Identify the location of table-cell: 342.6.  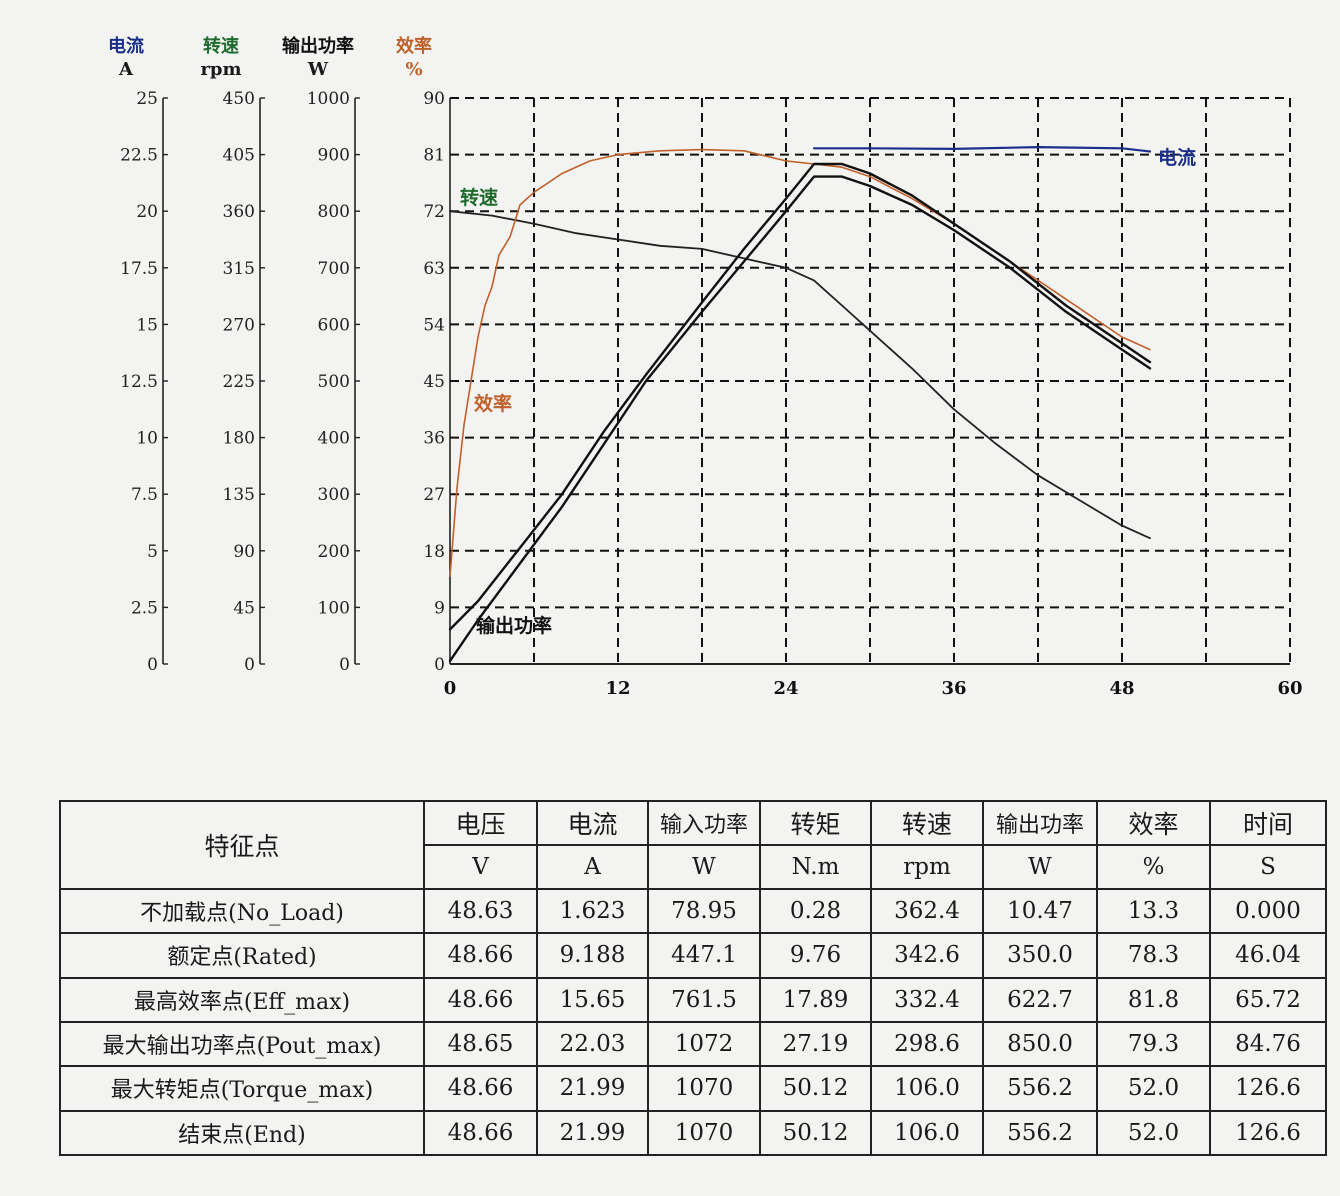
(927, 955).